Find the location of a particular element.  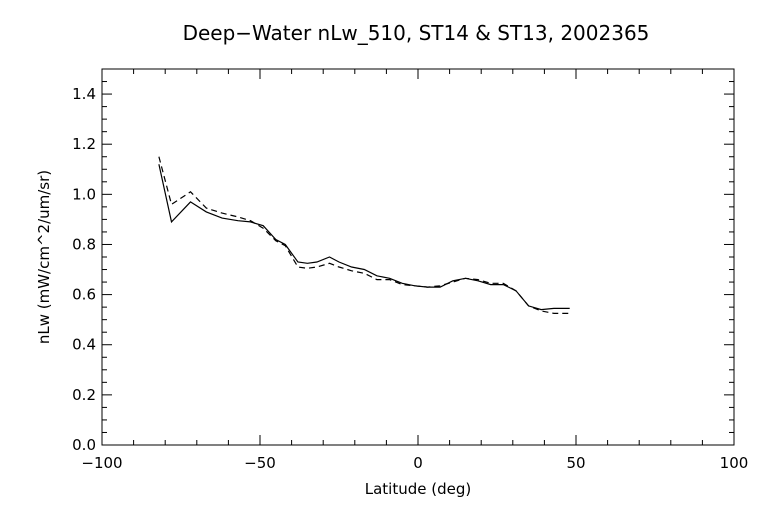

y-axis-label: nLw (mW/cm^2/um/sr) is located at coordinates (44, 257).